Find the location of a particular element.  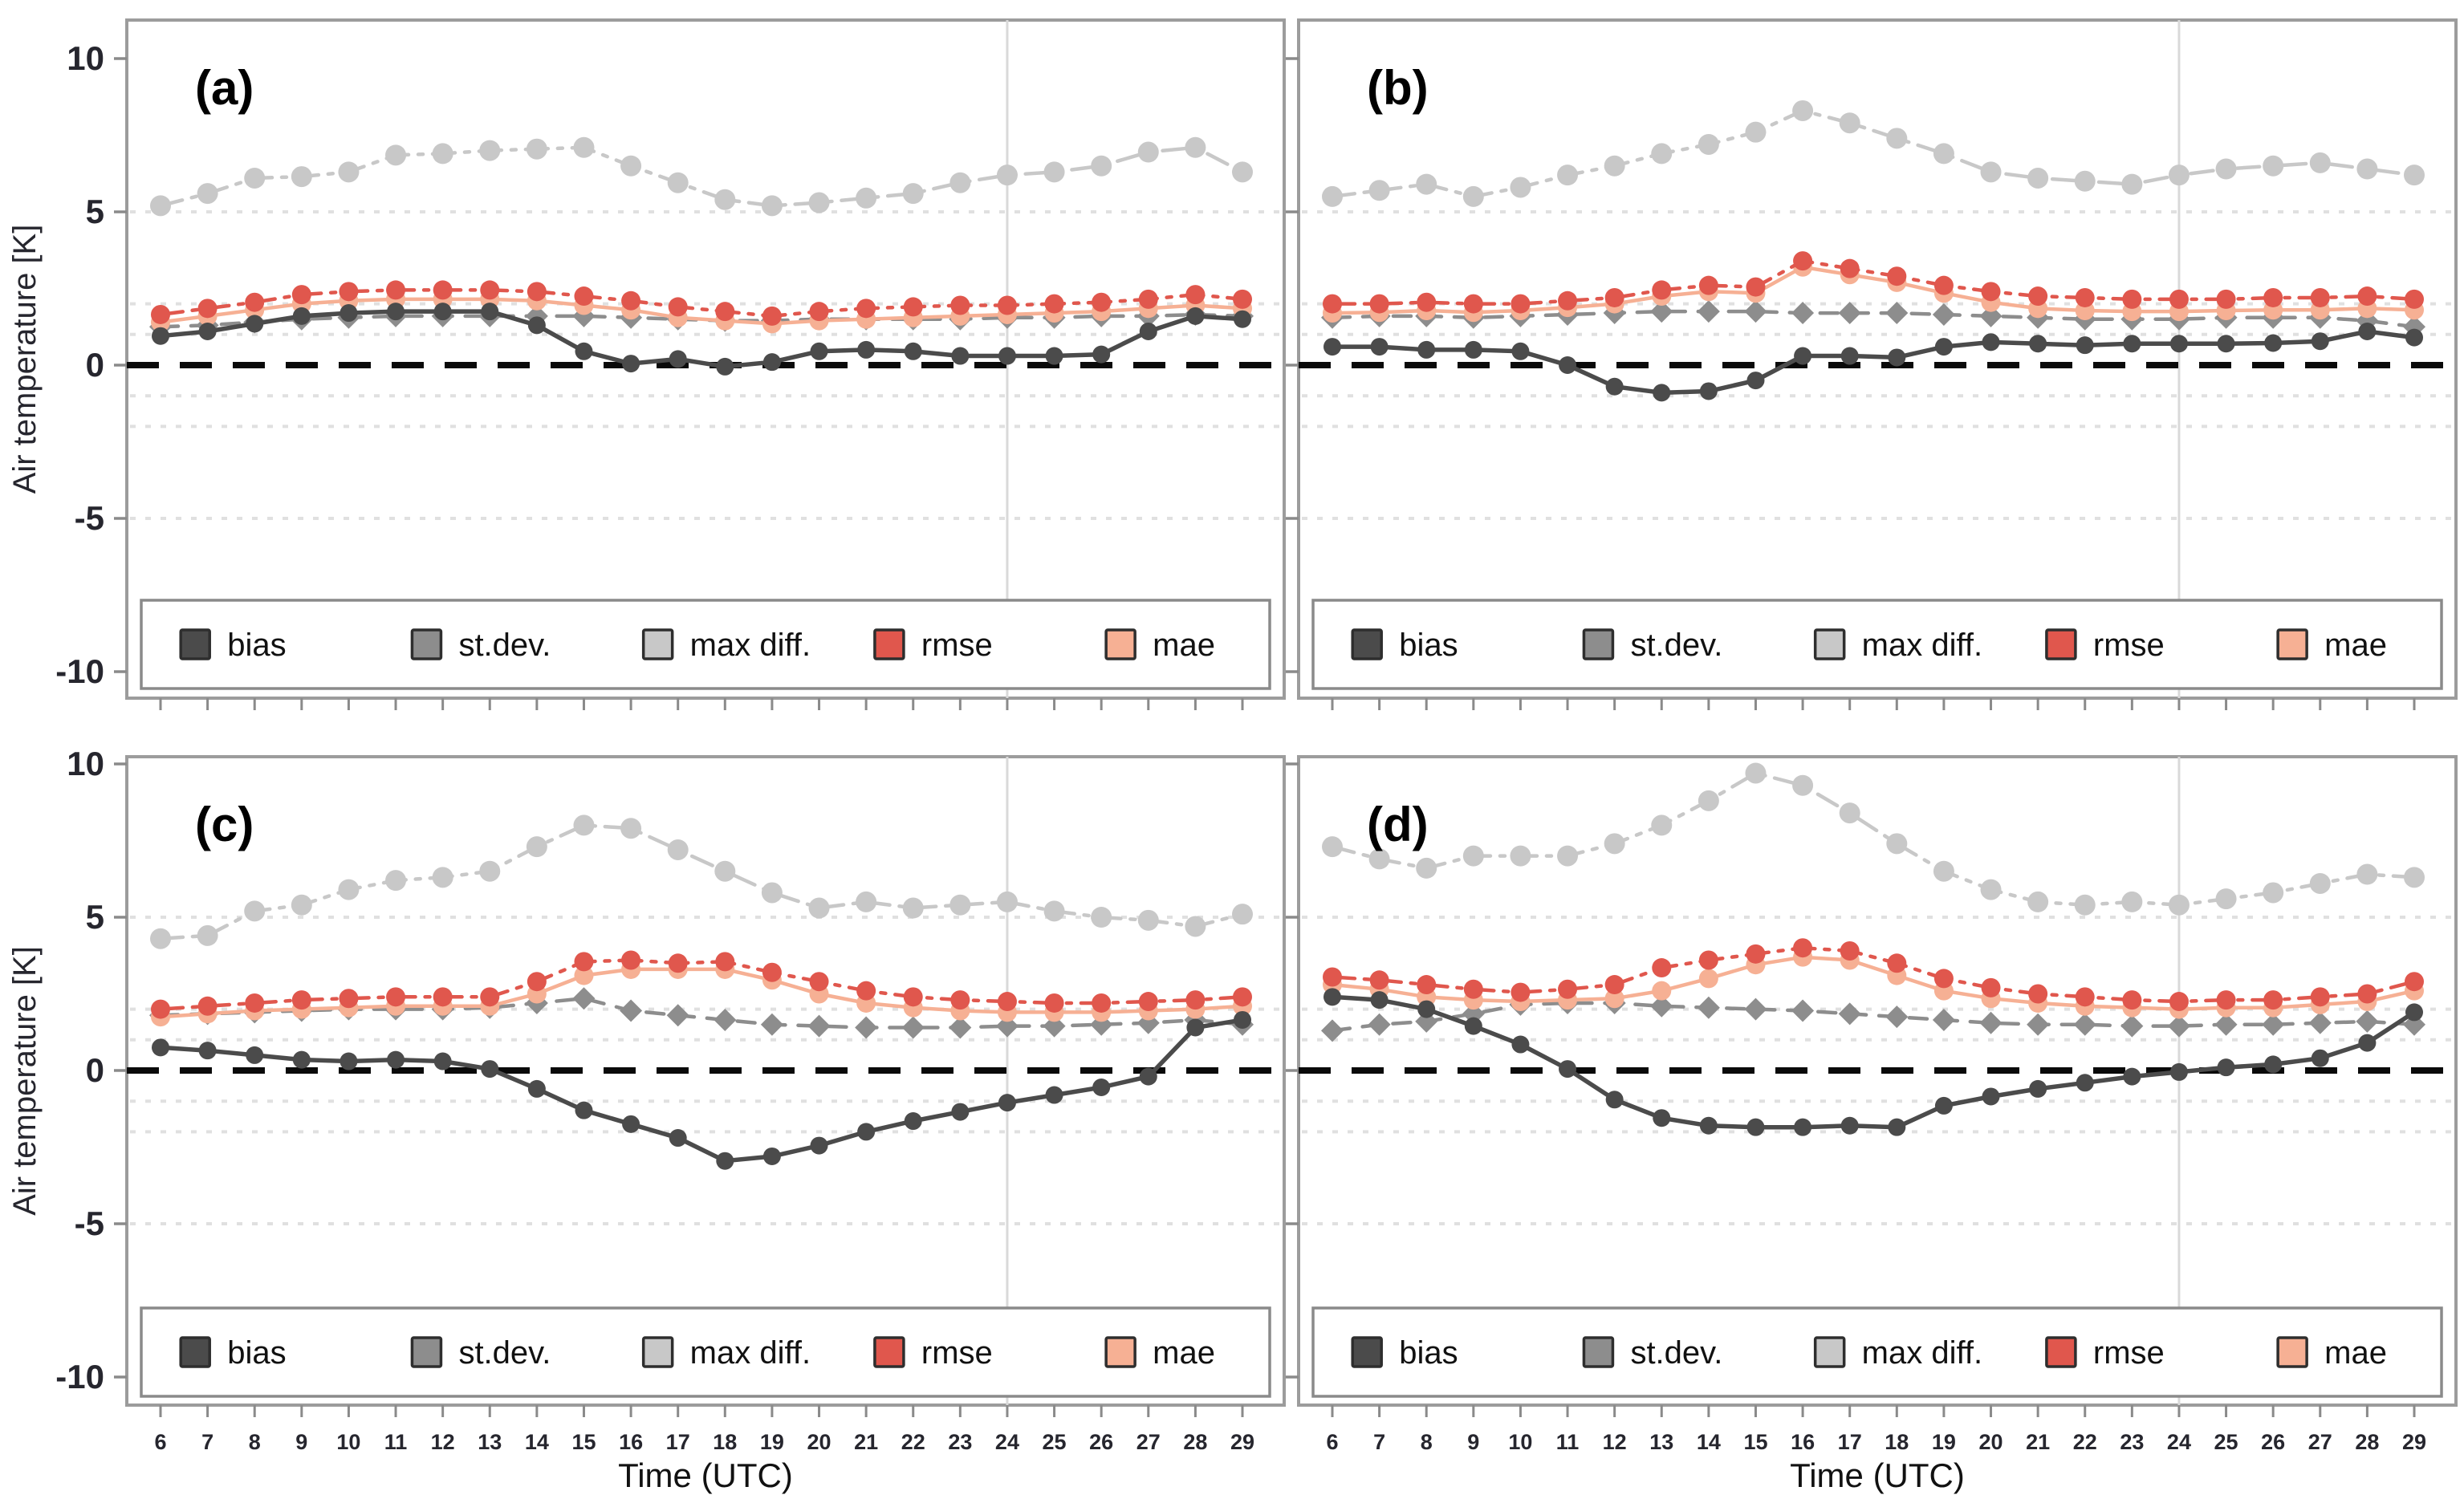

maxdiff-legend-swatch-icon is located at coordinates (658, 644).